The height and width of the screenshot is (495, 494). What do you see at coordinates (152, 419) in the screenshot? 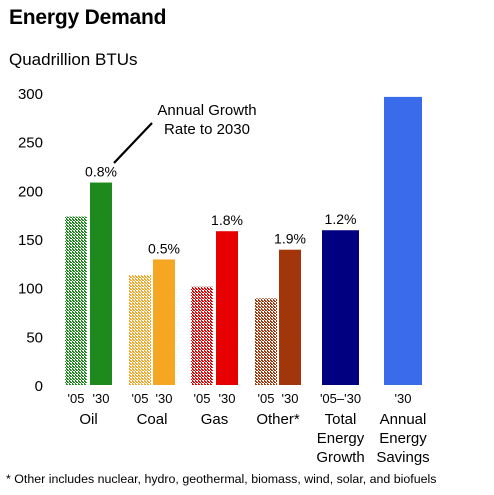
I see `category-label: Coal` at bounding box center [152, 419].